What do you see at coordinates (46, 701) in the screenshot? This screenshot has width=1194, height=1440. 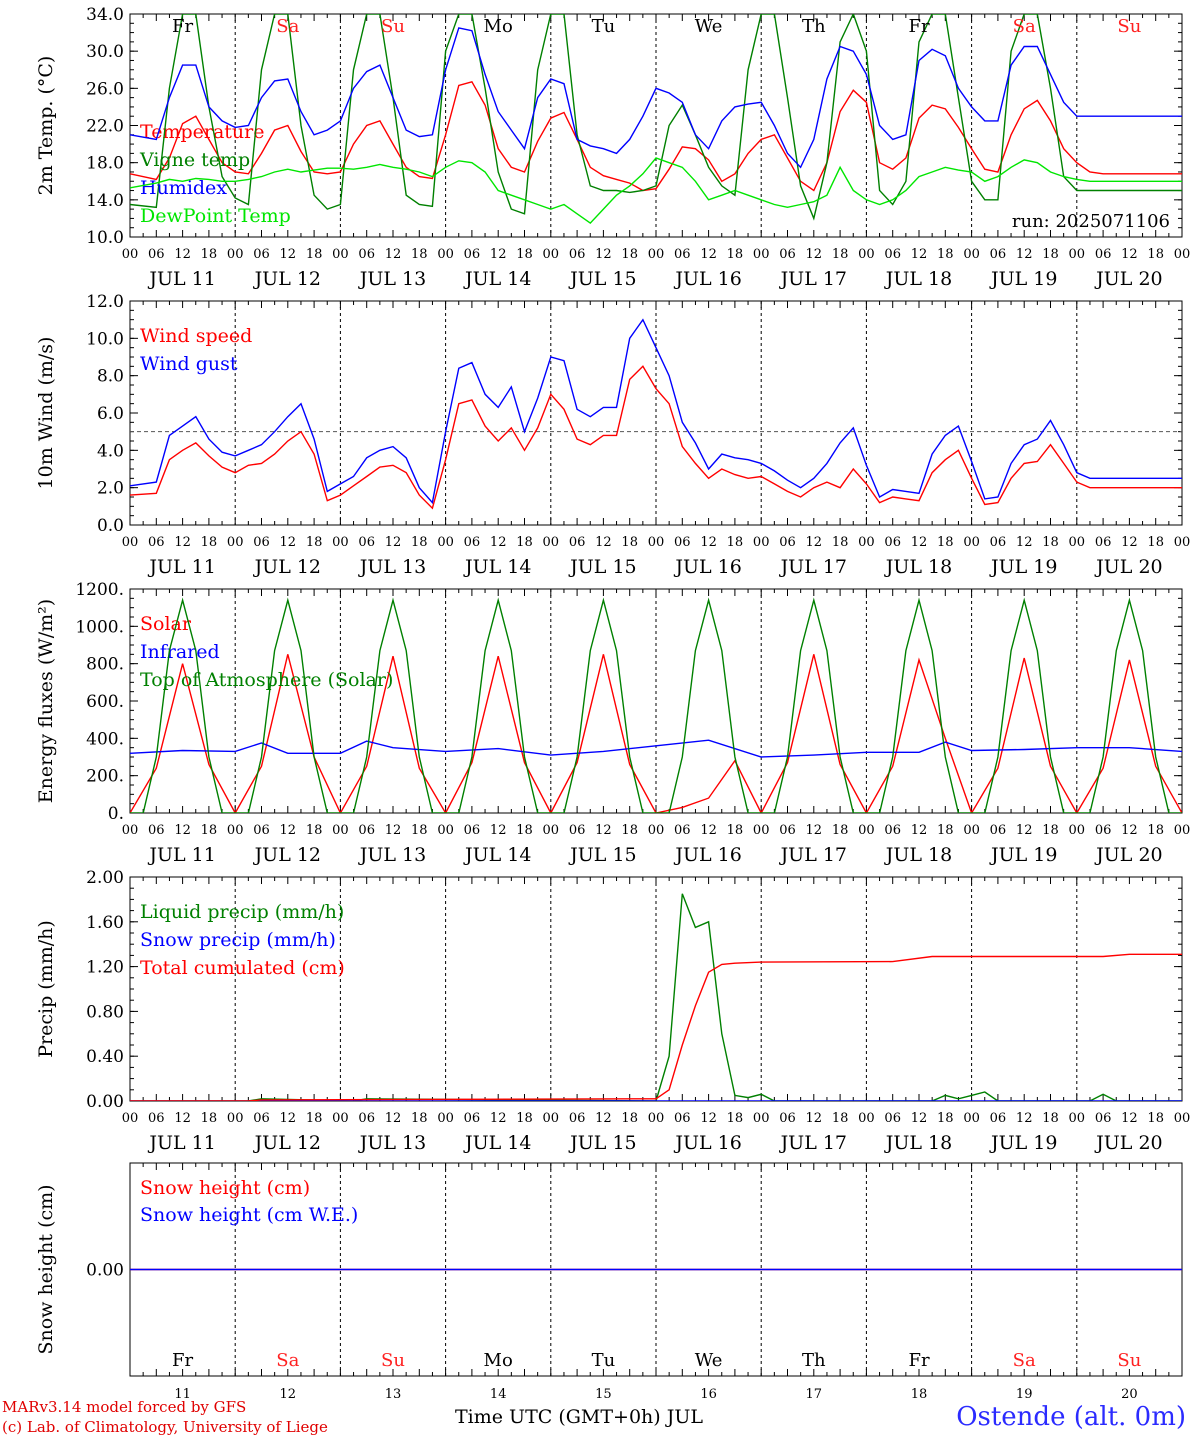 I see `y-axis-title: Energy fluxes (W/m²)` at bounding box center [46, 701].